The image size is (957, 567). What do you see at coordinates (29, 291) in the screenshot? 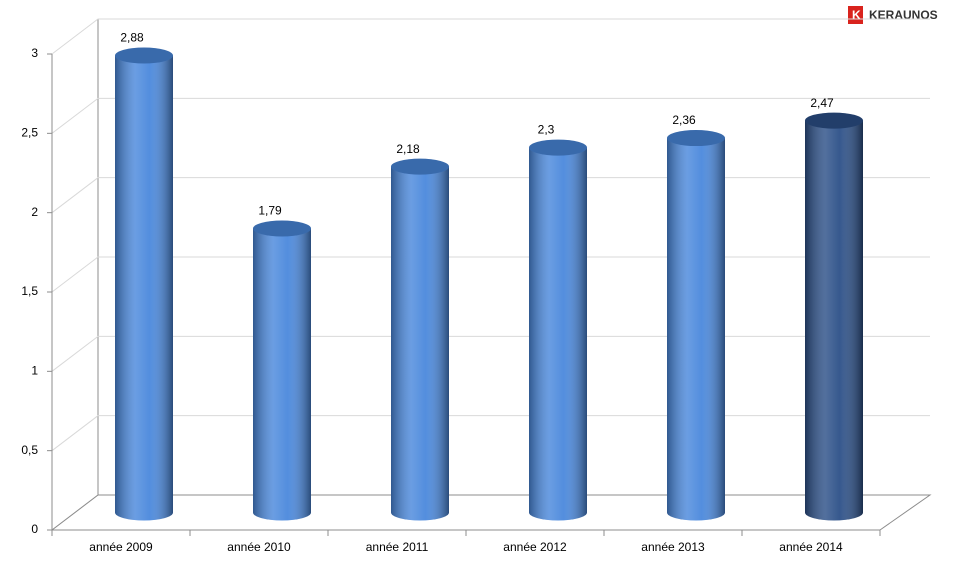
I see `y-tick-label: 1,5` at bounding box center [29, 291].